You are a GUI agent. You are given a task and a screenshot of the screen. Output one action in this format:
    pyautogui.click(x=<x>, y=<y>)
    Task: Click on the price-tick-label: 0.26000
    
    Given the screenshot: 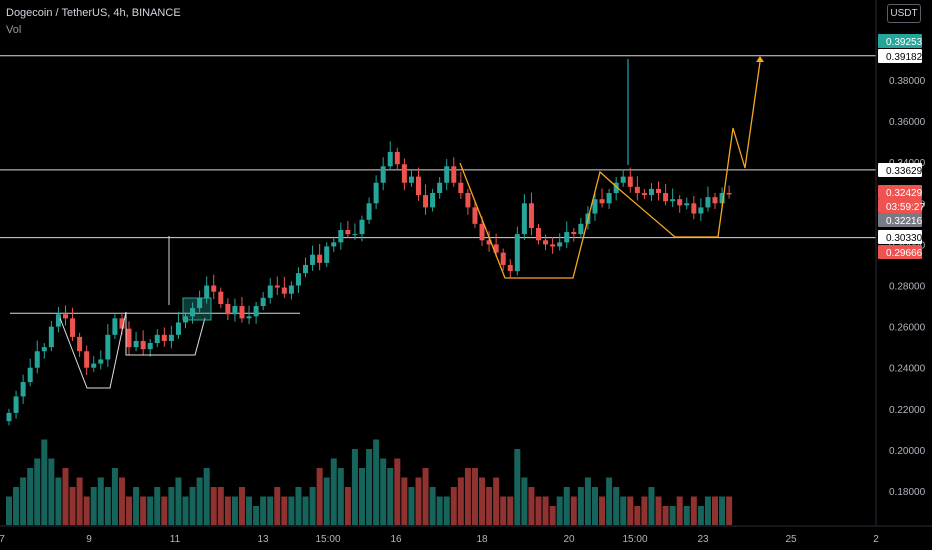 What is the action you would take?
    pyautogui.click(x=907, y=328)
    